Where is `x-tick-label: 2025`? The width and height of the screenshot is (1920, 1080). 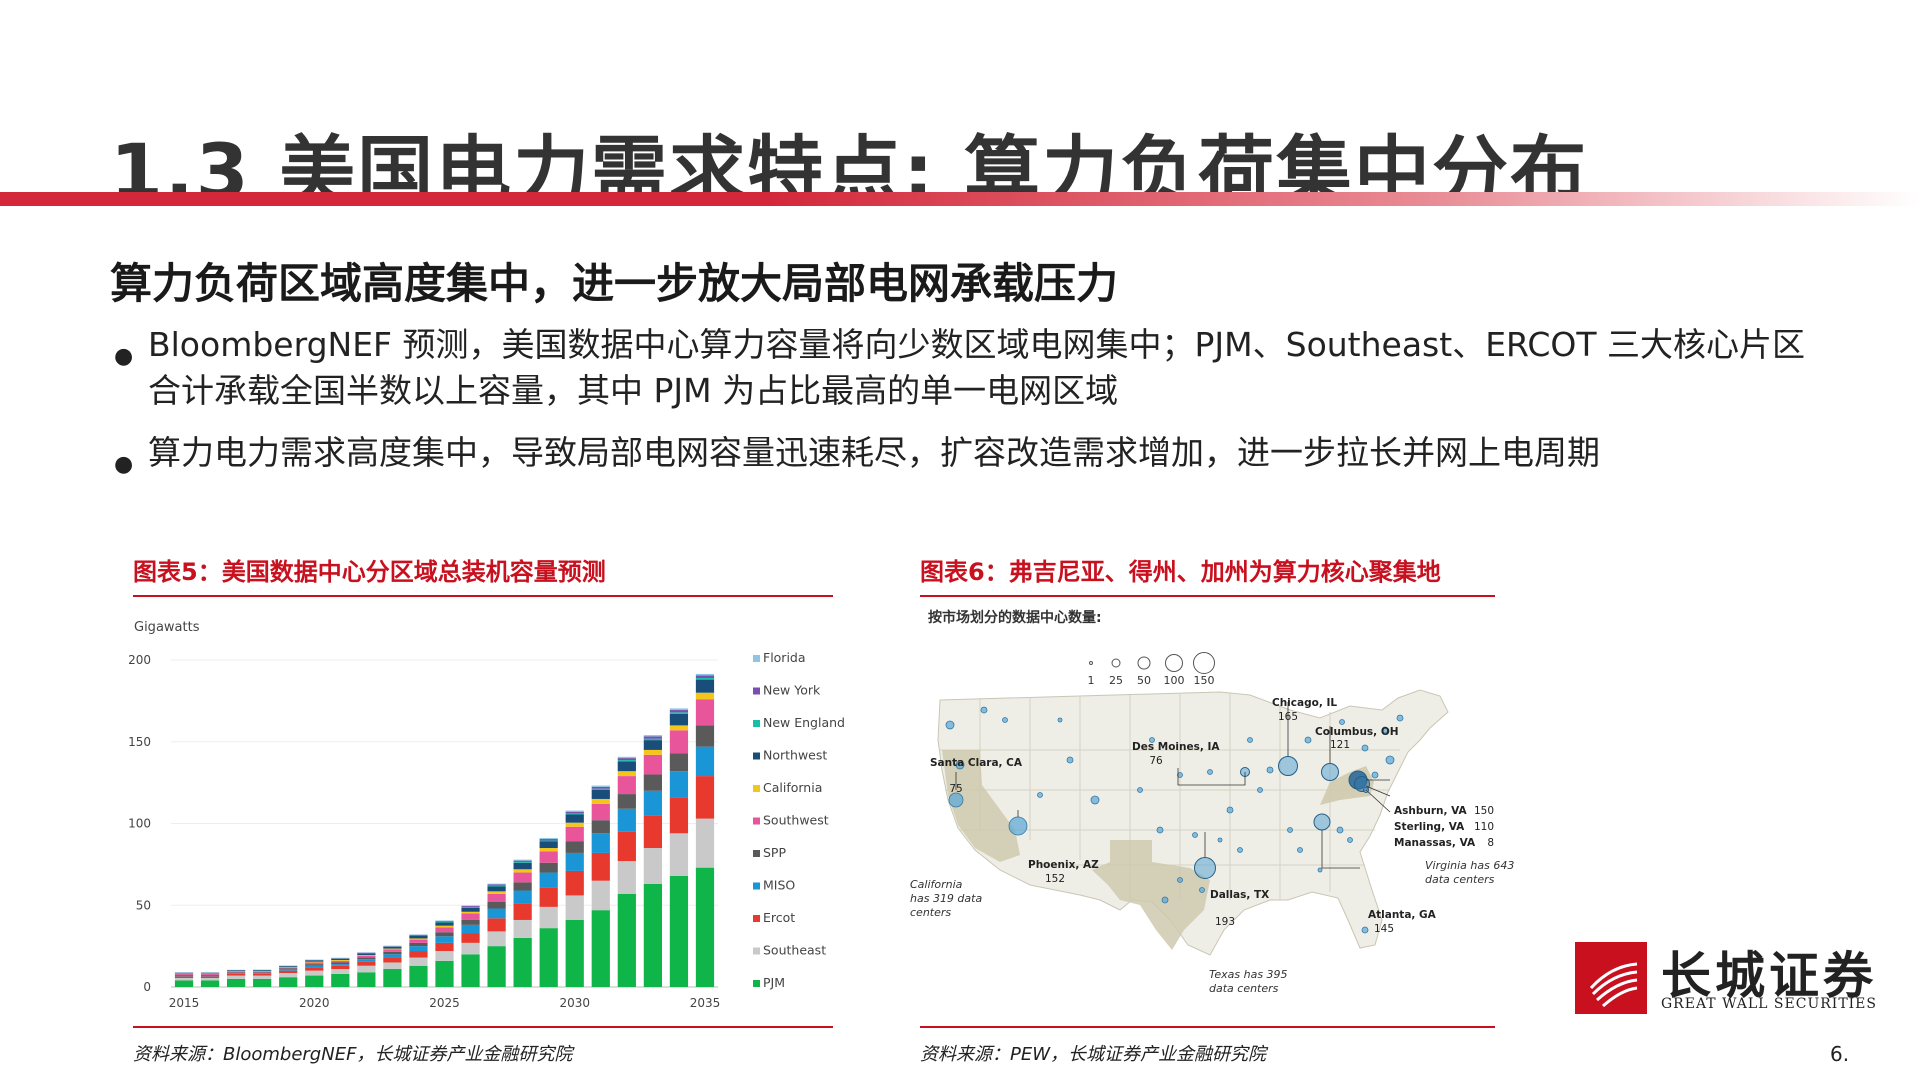
x-tick-label: 2025 is located at coordinates (444, 1003).